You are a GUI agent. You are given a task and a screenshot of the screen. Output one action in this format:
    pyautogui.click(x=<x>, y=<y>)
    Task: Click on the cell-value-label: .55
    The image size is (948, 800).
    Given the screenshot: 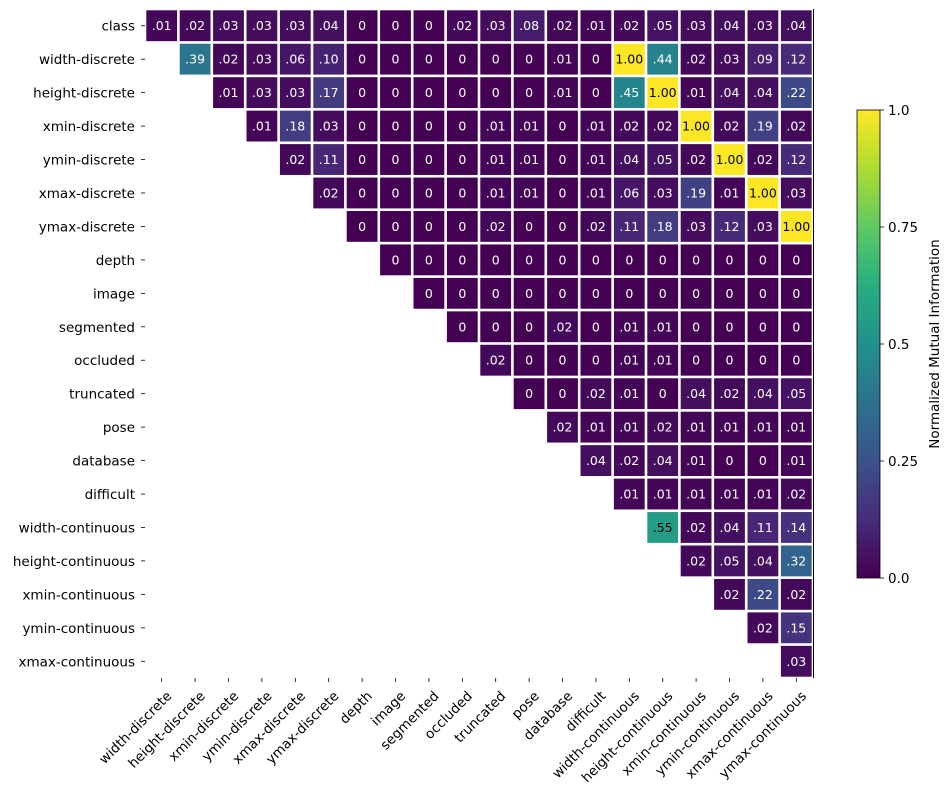 What is the action you would take?
    pyautogui.click(x=663, y=527)
    